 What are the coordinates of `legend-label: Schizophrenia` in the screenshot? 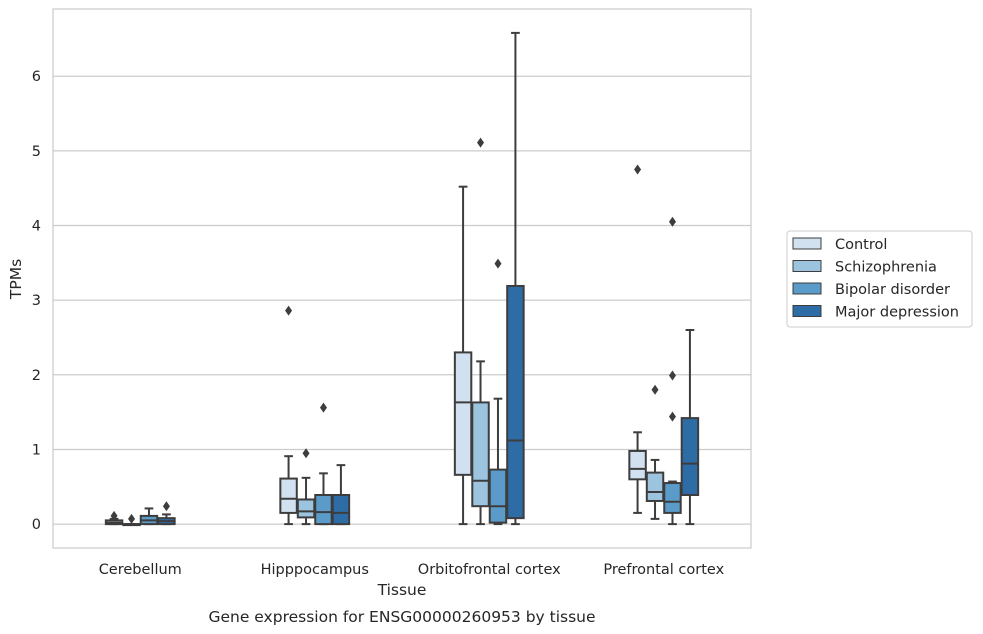 It's located at (886, 268).